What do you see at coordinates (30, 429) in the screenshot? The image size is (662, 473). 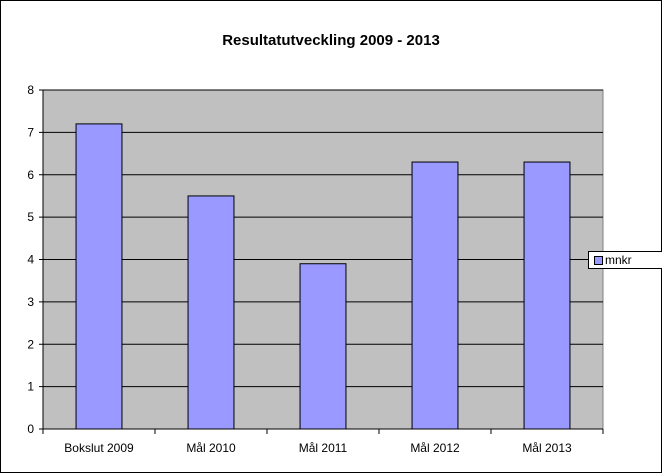 I see `y-tick-label: 0` at bounding box center [30, 429].